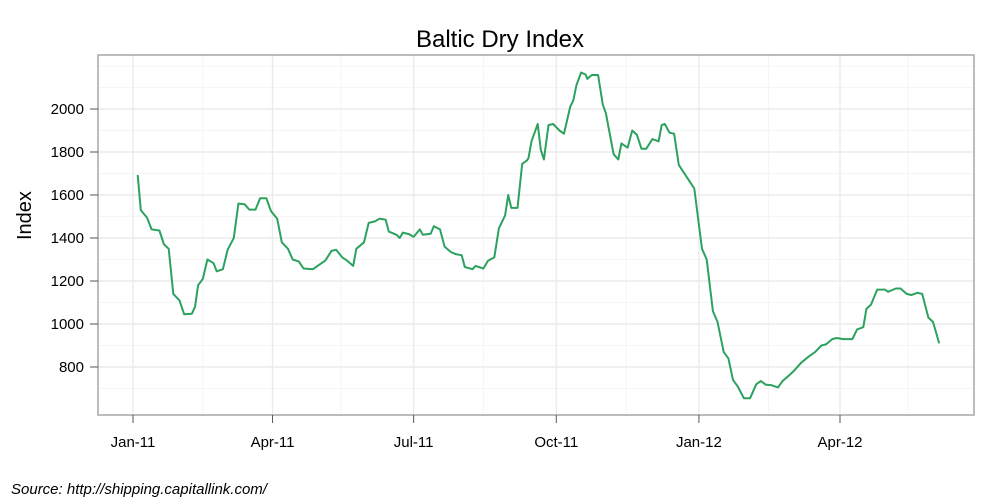 The height and width of the screenshot is (500, 1000). Describe the element at coordinates (839, 442) in the screenshot. I see `x-tick-label: Apr-12` at that location.